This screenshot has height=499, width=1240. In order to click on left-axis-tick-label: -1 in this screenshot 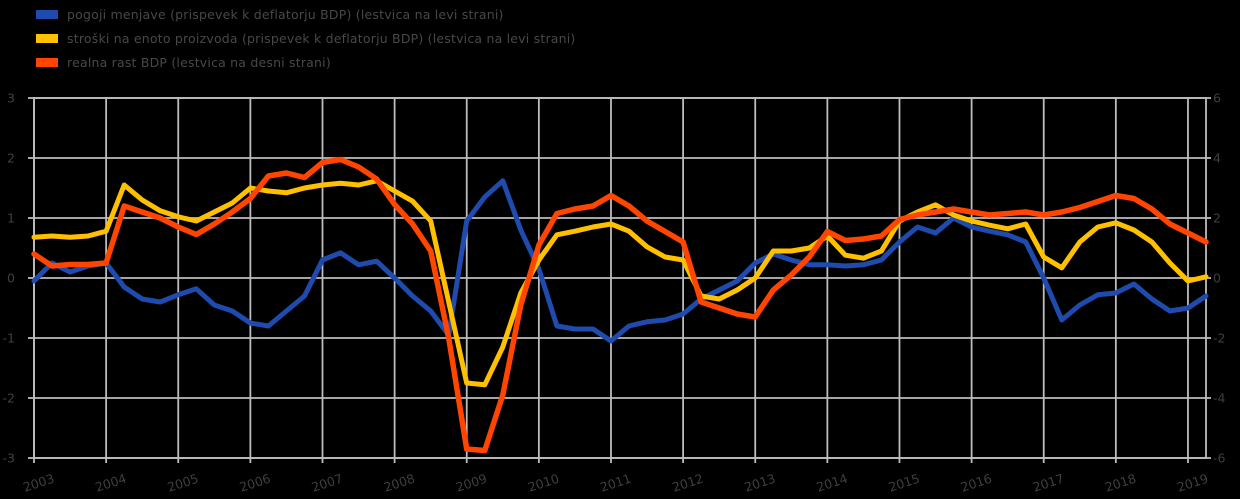, I will do `click(9, 338)`.